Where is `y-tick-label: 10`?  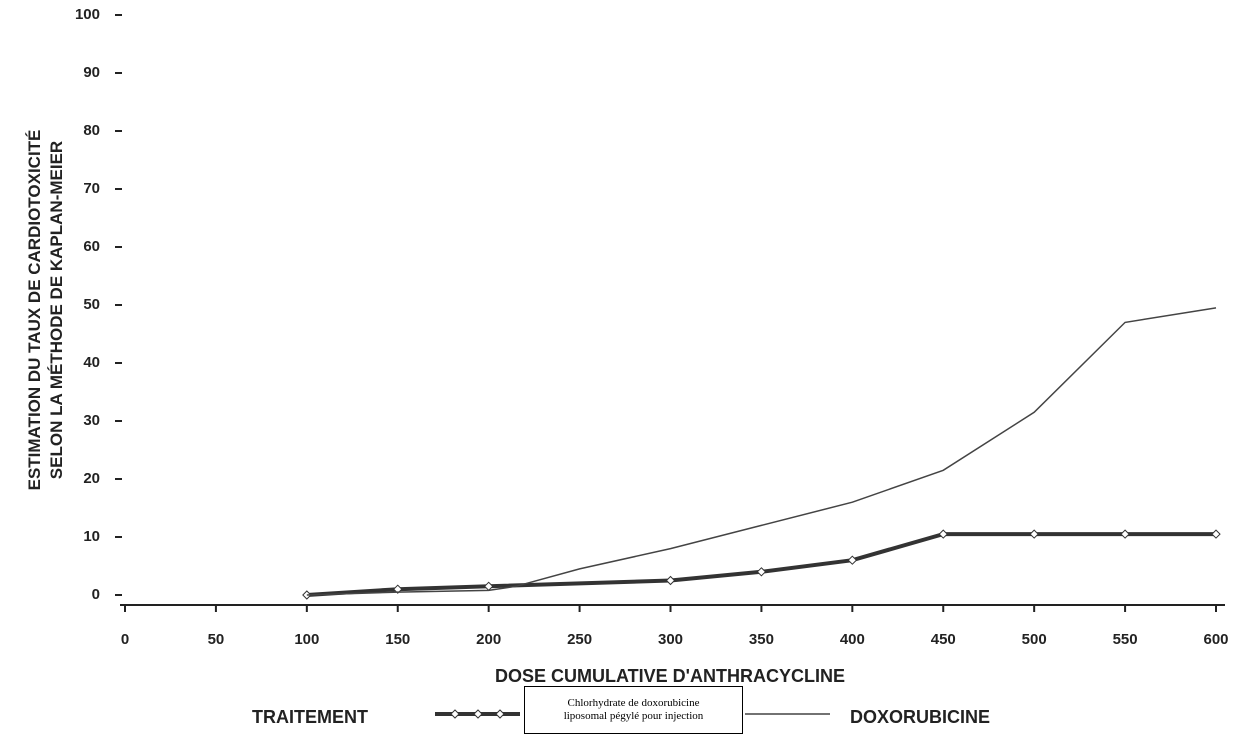 y-tick-label: 10 is located at coordinates (91, 536).